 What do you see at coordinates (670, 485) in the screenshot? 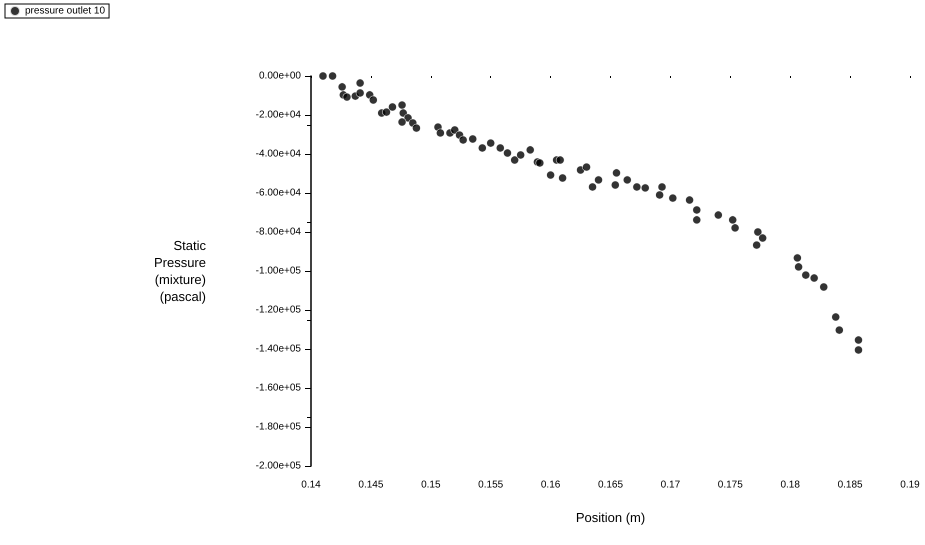
I see `x-tick-label: 0.17` at bounding box center [670, 485].